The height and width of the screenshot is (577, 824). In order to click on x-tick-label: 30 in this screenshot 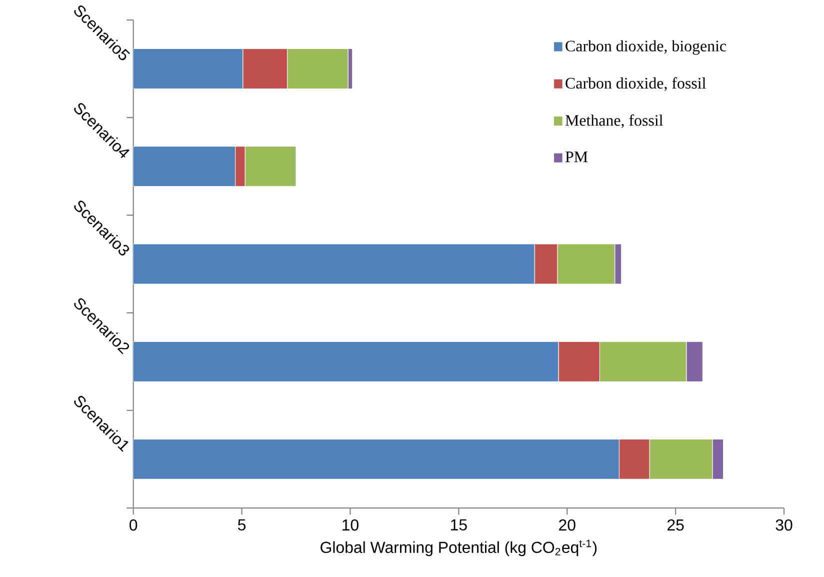, I will do `click(784, 524)`.